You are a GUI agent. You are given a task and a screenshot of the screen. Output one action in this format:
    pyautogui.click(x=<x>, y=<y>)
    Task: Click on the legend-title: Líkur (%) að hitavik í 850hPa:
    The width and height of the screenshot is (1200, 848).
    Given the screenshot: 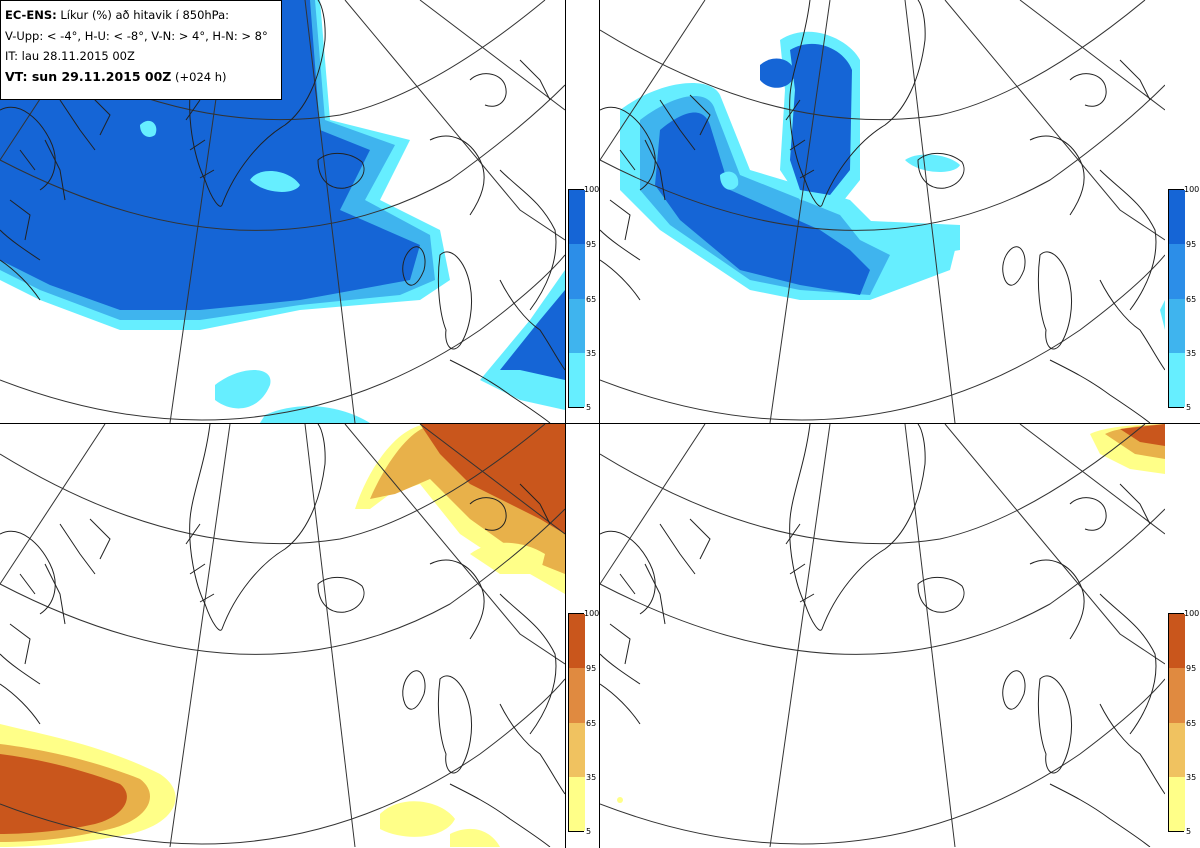 What is the action you would take?
    pyautogui.click(x=145, y=15)
    